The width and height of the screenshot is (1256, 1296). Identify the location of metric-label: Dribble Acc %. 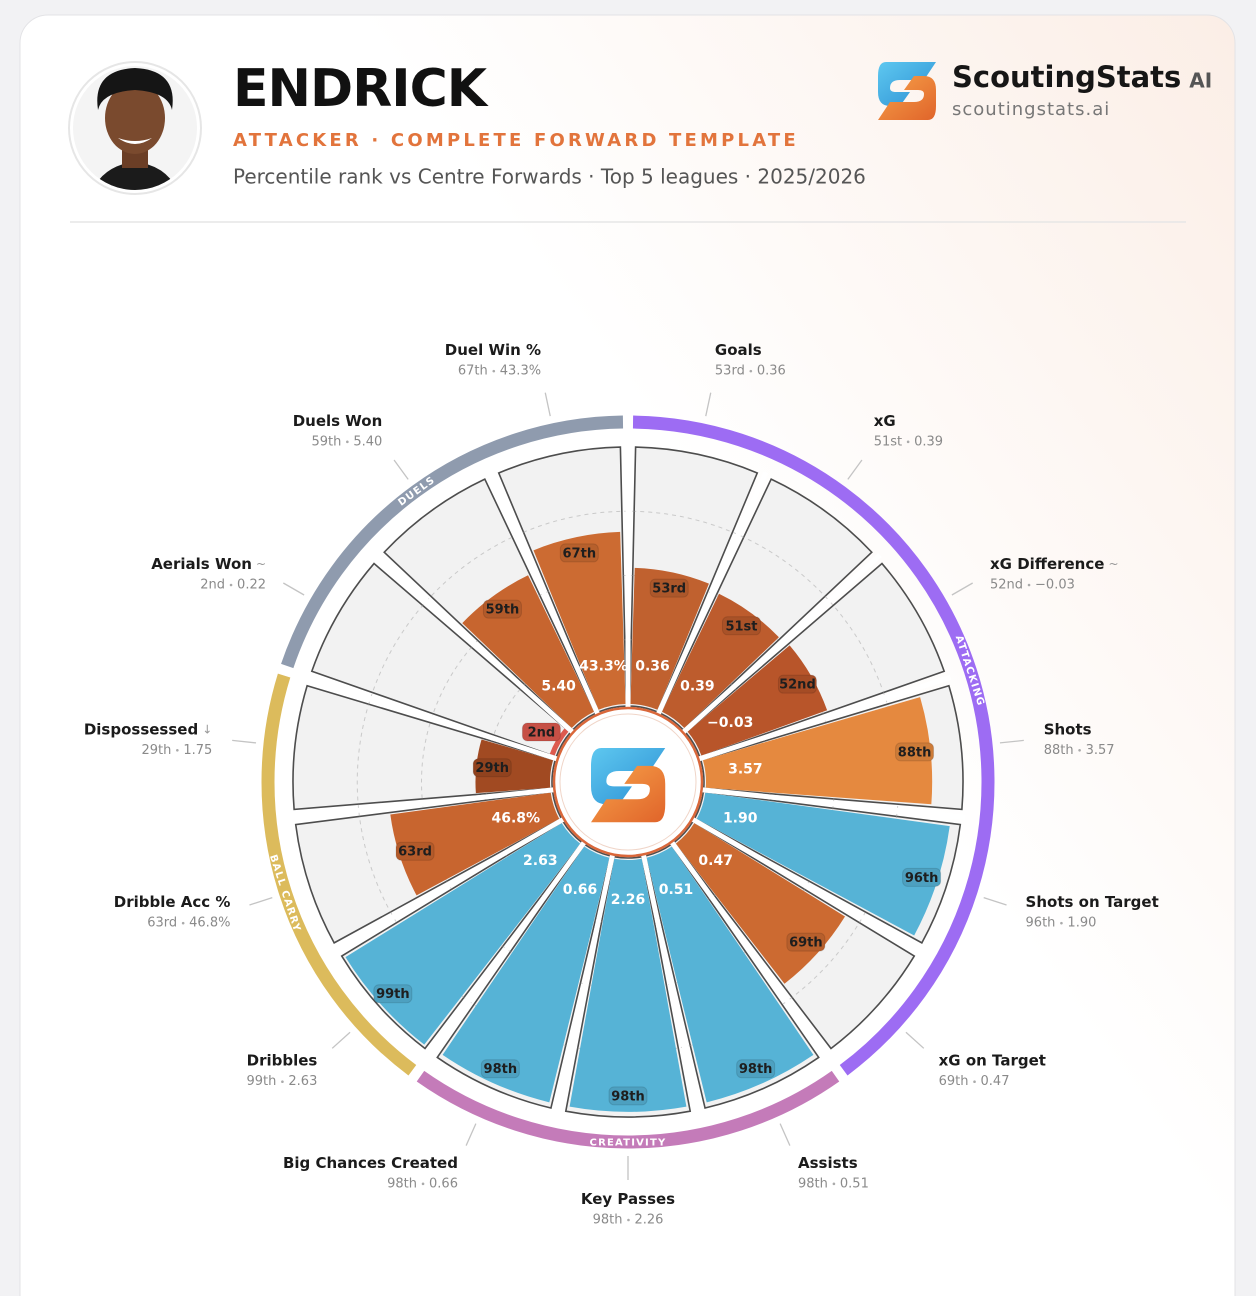
(172, 902).